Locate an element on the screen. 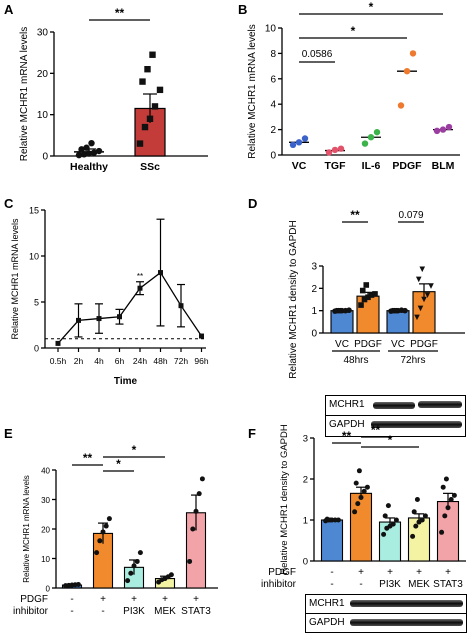  blot-d: MCHR1 GAPDH is located at coordinates (395, 416).